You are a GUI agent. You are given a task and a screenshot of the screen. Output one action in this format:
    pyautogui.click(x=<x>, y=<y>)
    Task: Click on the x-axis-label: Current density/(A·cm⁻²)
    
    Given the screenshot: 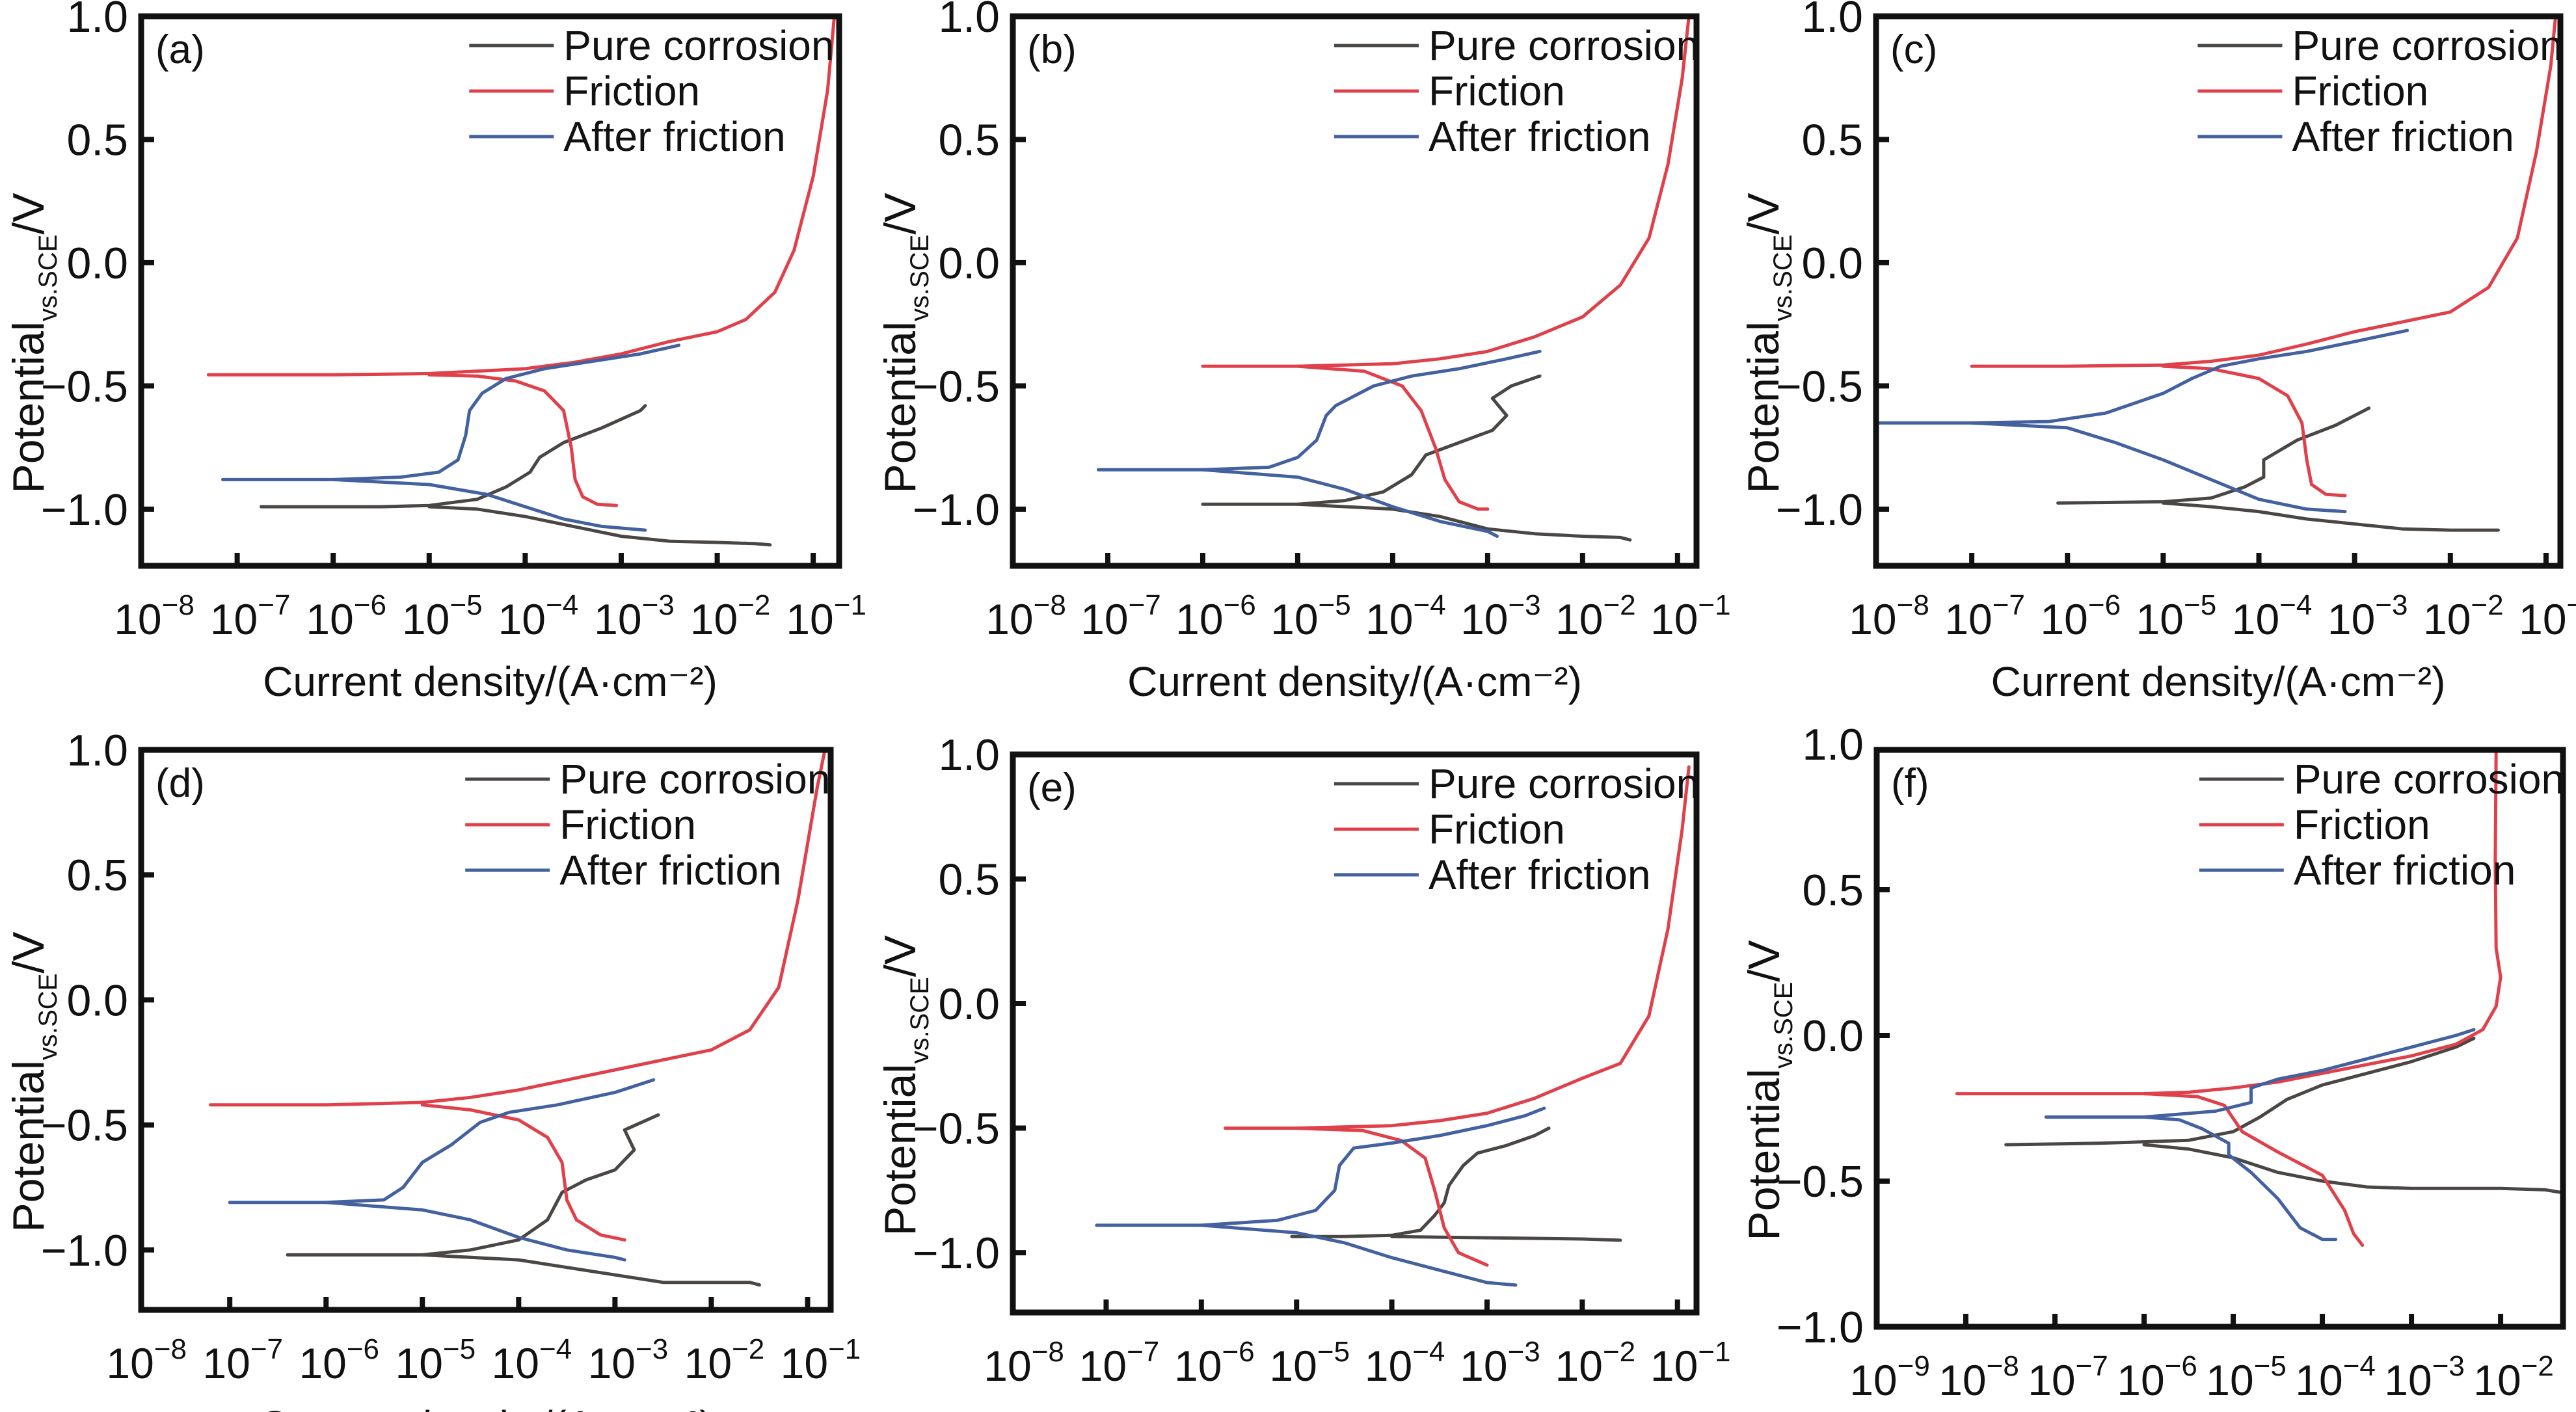 What is the action you would take?
    pyautogui.click(x=2218, y=681)
    